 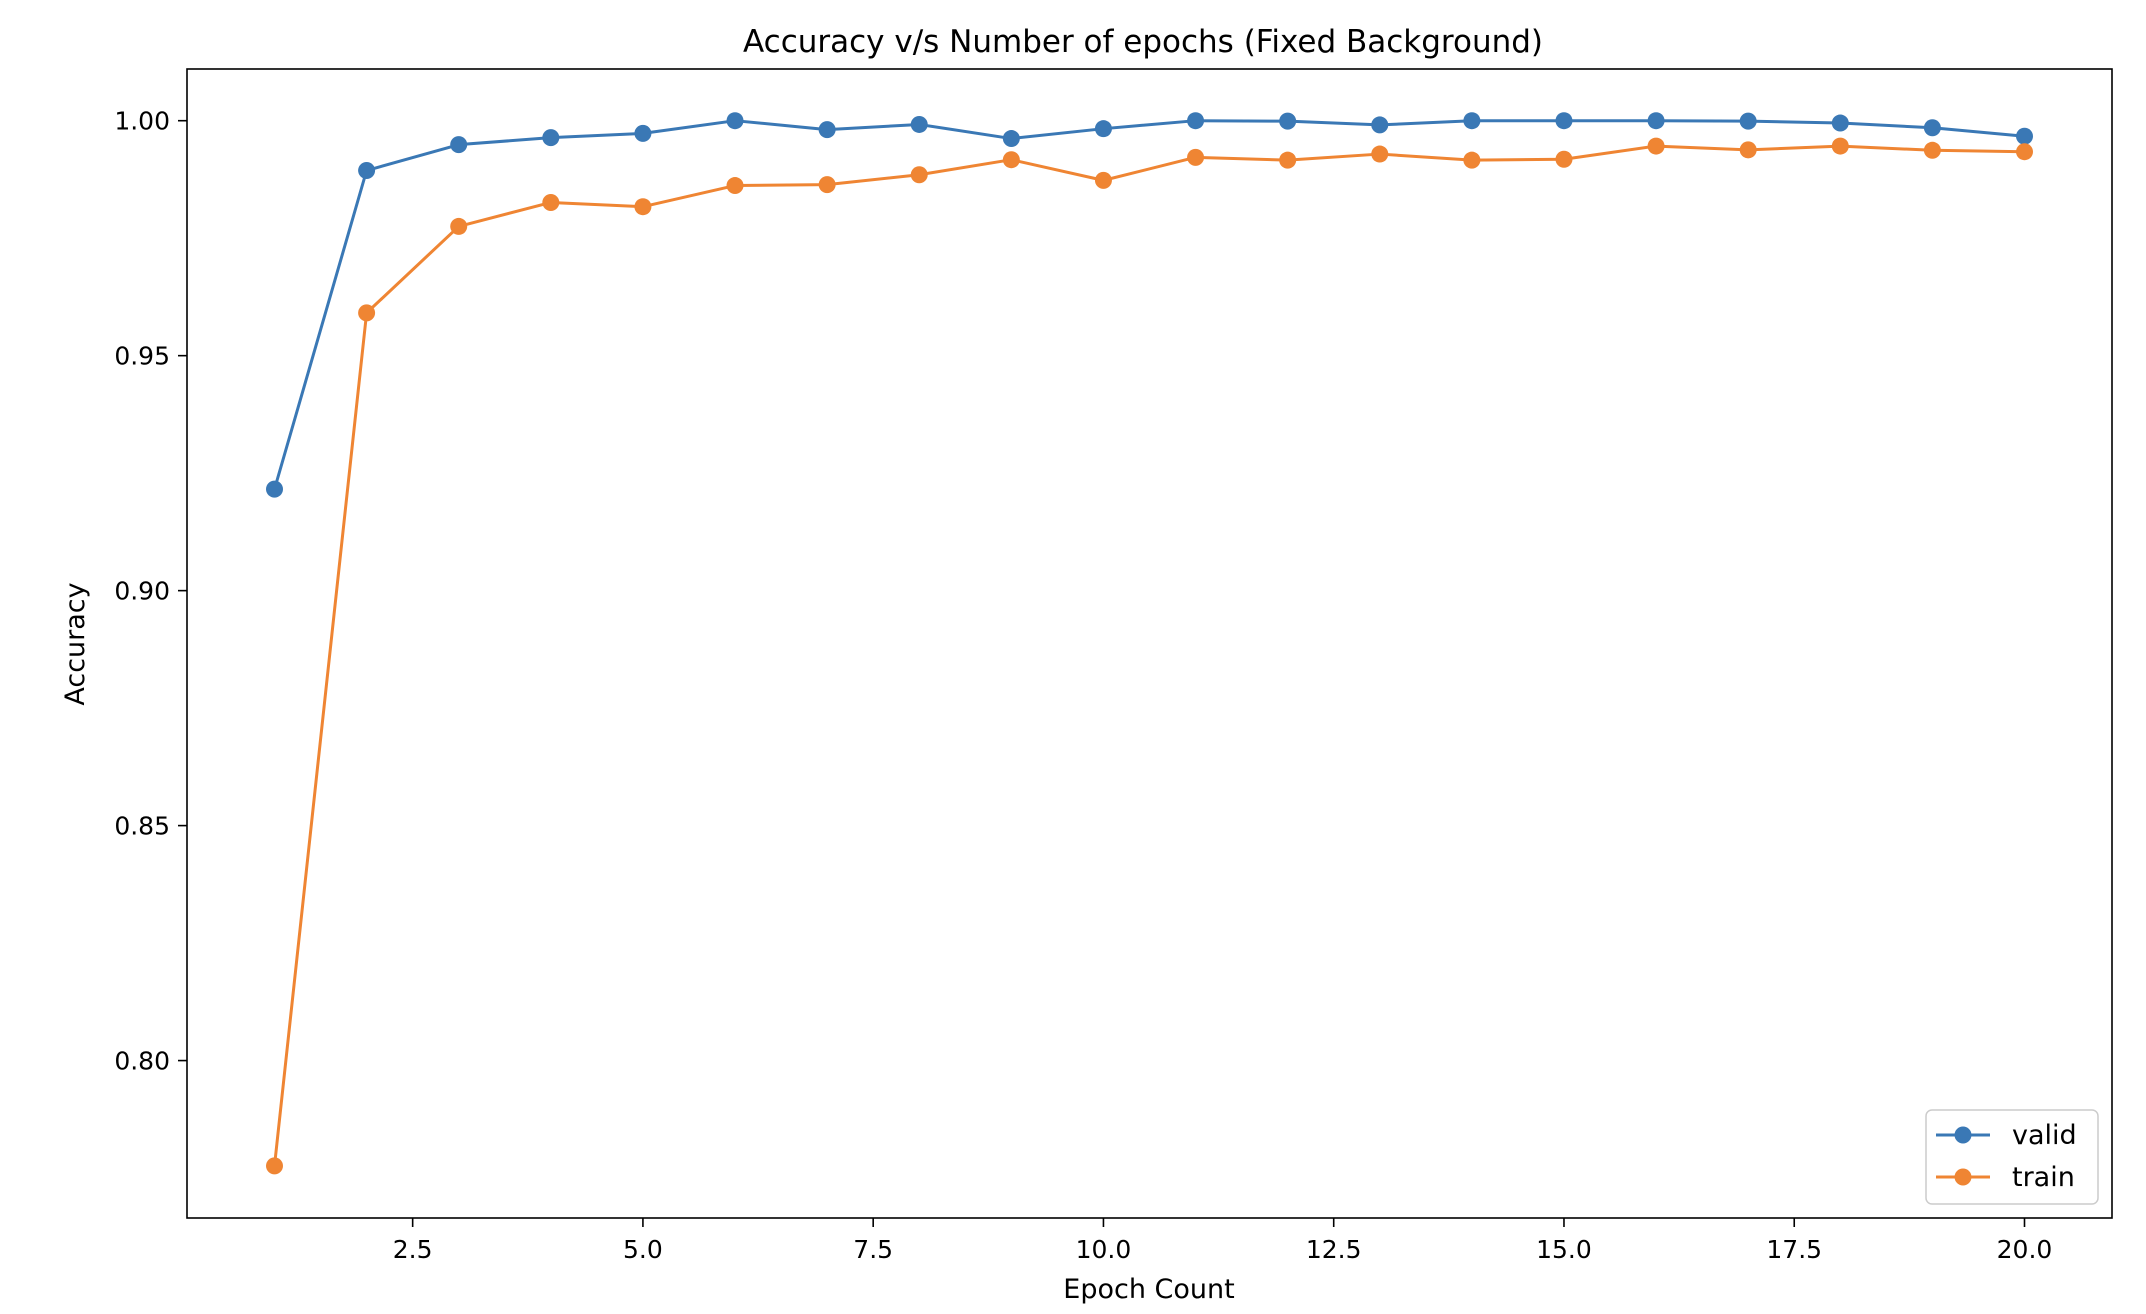 What do you see at coordinates (142, 826) in the screenshot?
I see `y-tick-label: 0.85` at bounding box center [142, 826].